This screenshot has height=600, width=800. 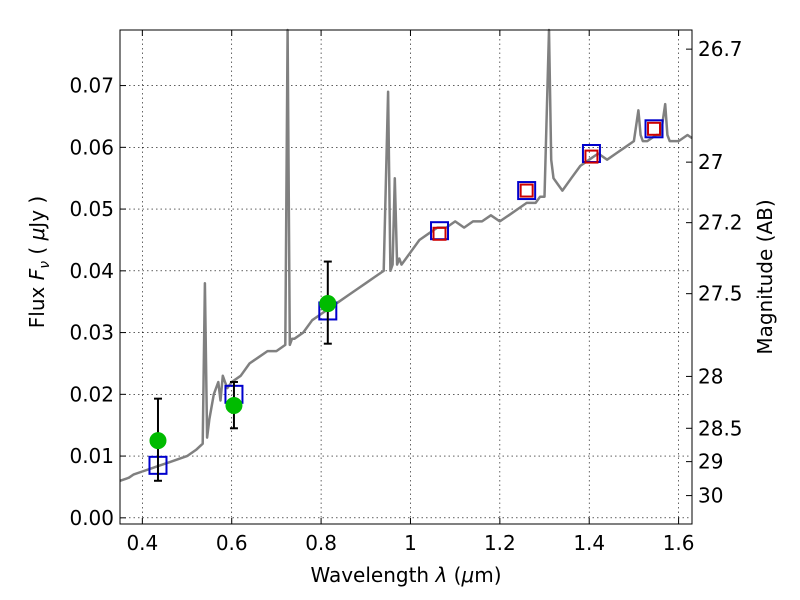 What do you see at coordinates (91, 456) in the screenshot?
I see `y-tick-label: 0.01` at bounding box center [91, 456].